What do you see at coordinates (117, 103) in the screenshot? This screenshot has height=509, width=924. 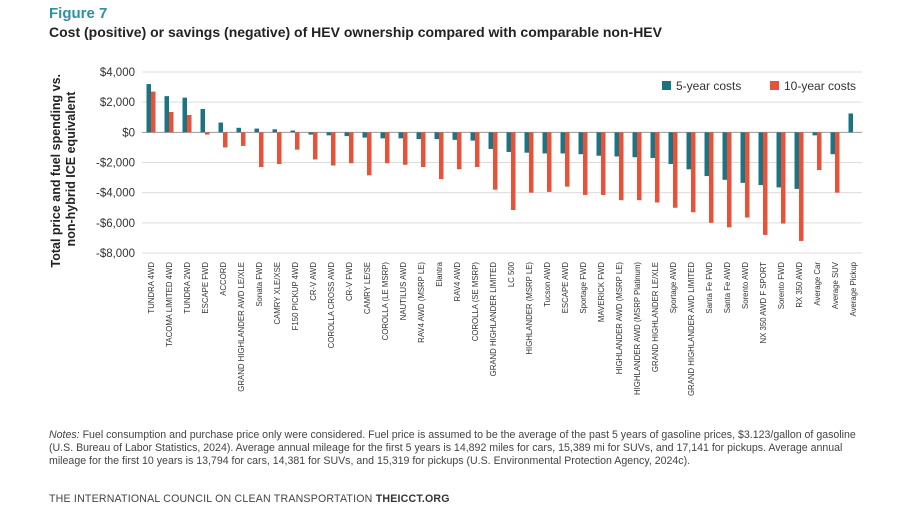 I see `y-tick-label: $2,000` at bounding box center [117, 103].